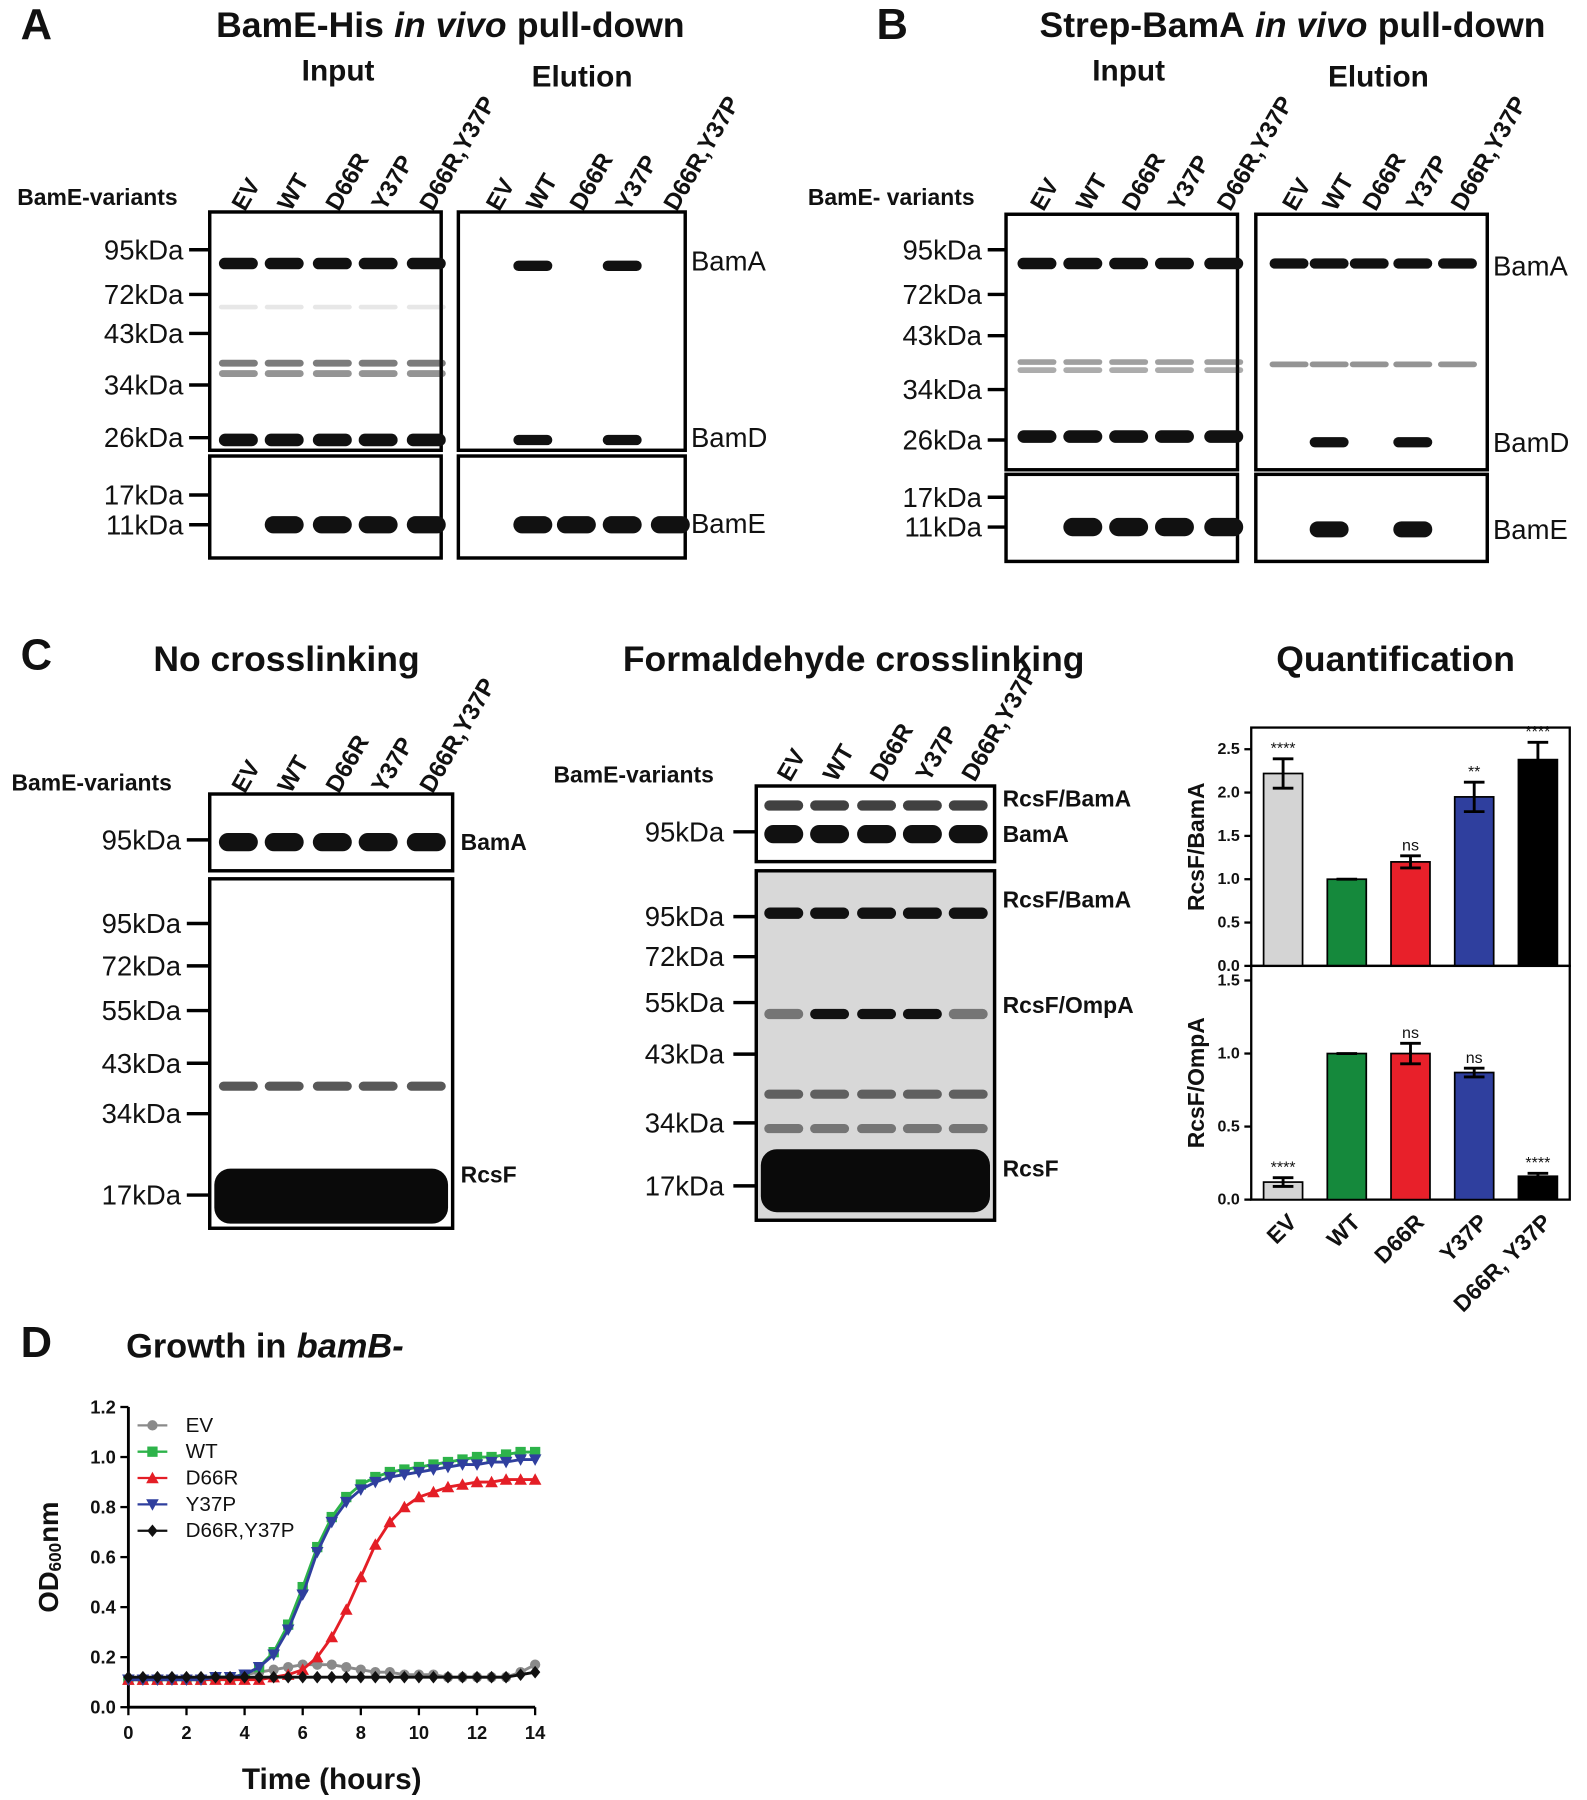 The image size is (1587, 1800). What do you see at coordinates (1196, 846) in the screenshot?
I see `y-axis-label: RcsF/BamA` at bounding box center [1196, 846].